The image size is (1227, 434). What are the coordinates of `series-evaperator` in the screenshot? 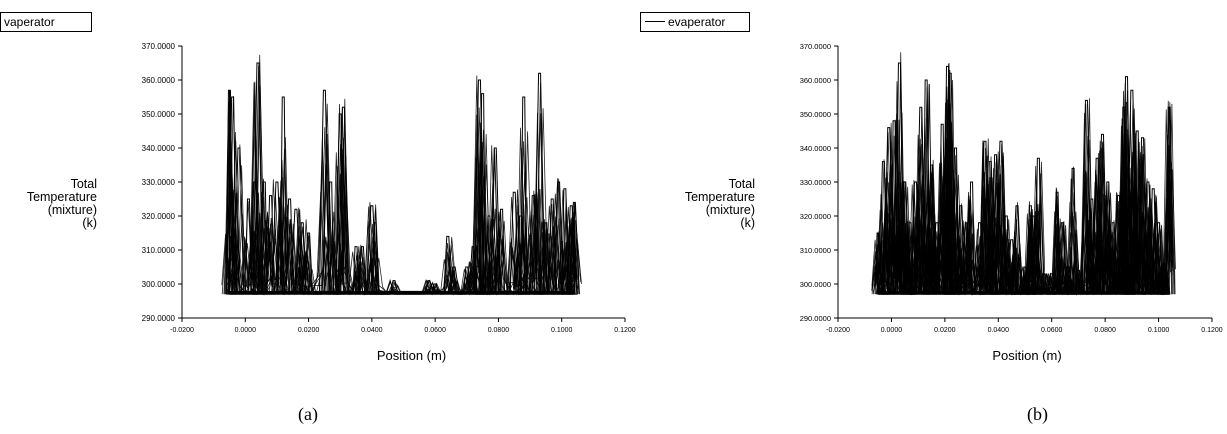 It's located at (1024, 173).